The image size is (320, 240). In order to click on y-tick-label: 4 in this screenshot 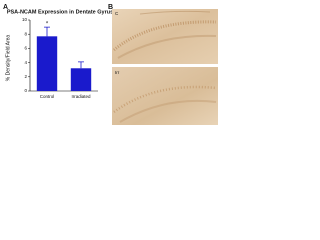, I will do `click(25, 62)`.